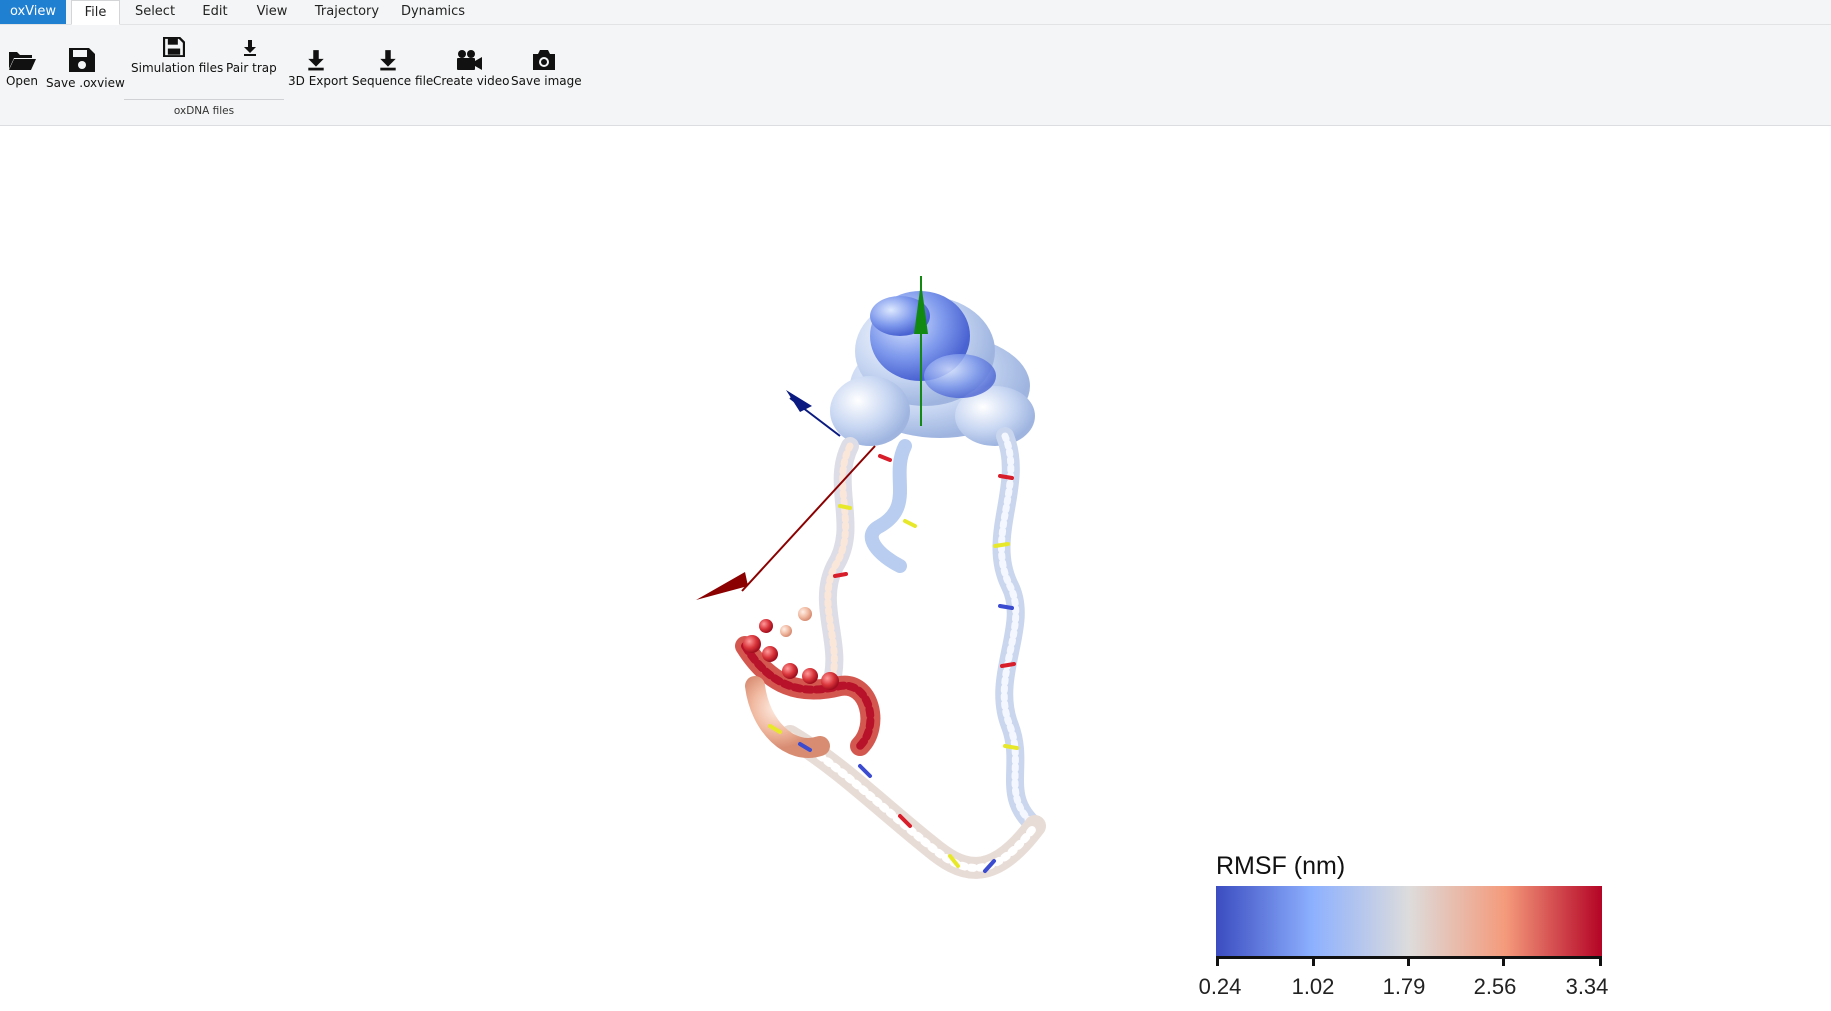 This screenshot has width=1831, height=1011. I want to click on group-divider, so click(204, 99).